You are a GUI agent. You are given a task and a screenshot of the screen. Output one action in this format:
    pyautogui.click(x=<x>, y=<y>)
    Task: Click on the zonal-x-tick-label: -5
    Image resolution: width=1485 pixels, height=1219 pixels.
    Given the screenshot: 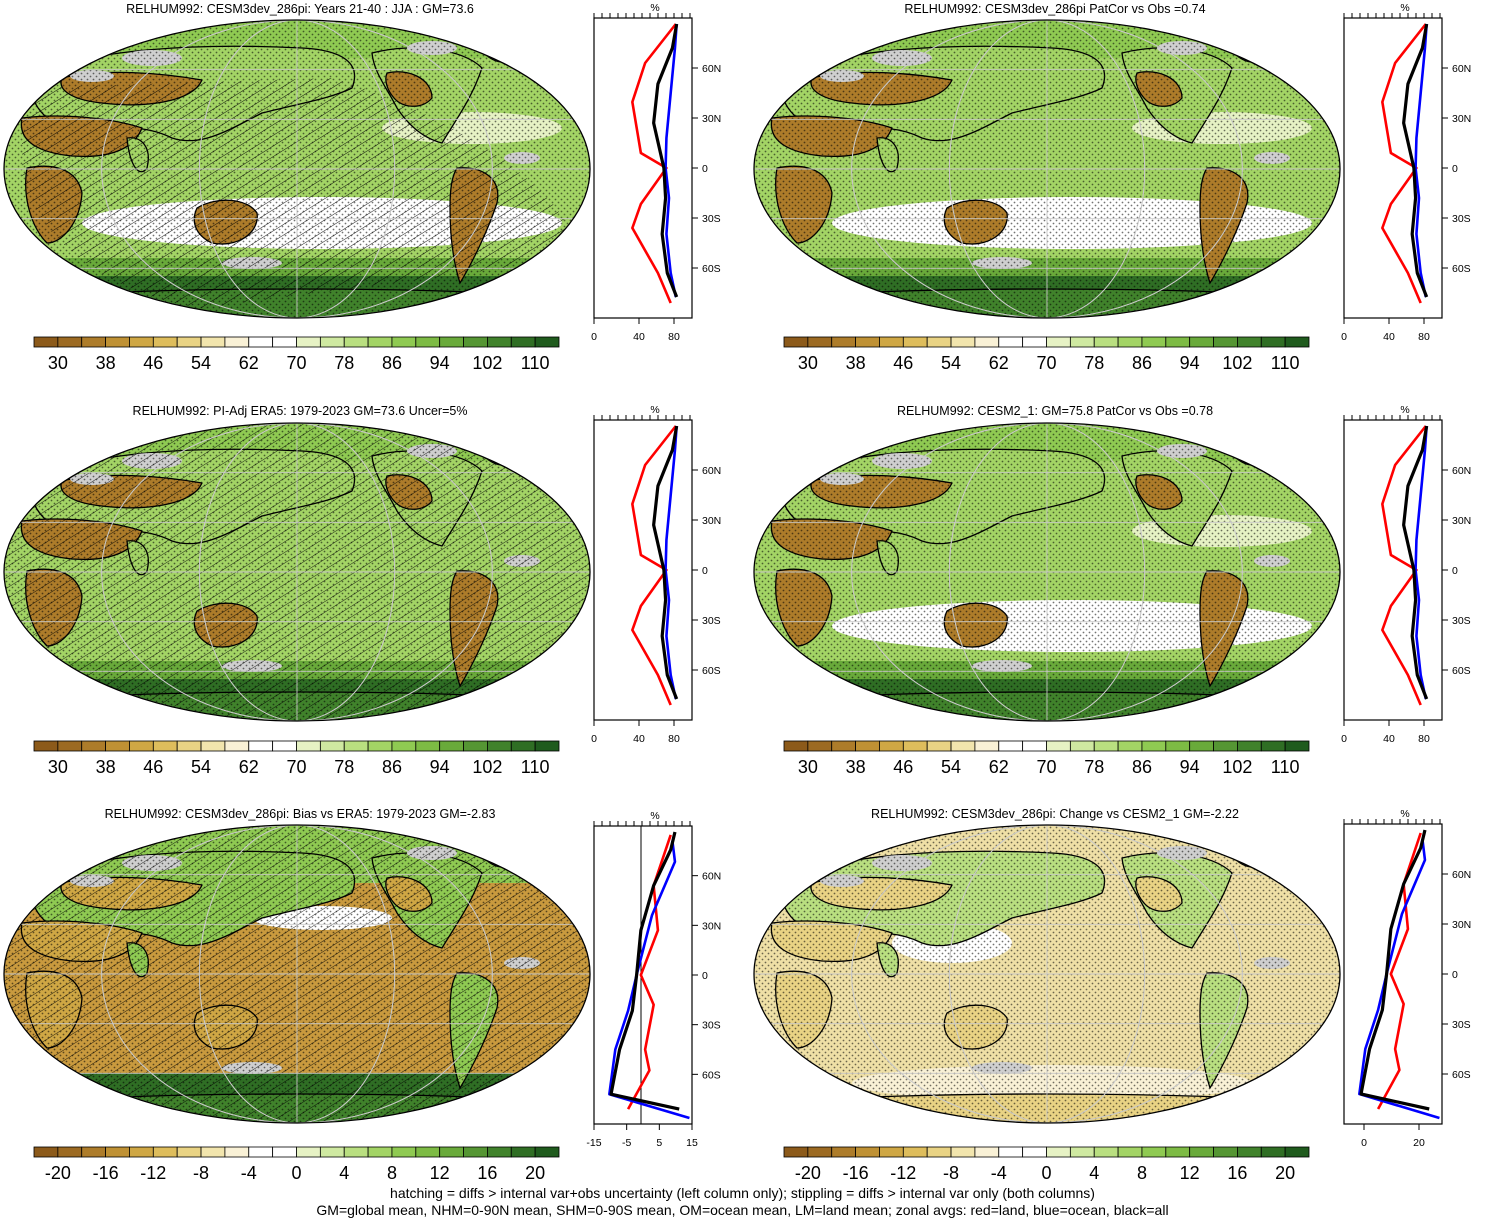 What is the action you would take?
    pyautogui.click(x=626, y=1143)
    